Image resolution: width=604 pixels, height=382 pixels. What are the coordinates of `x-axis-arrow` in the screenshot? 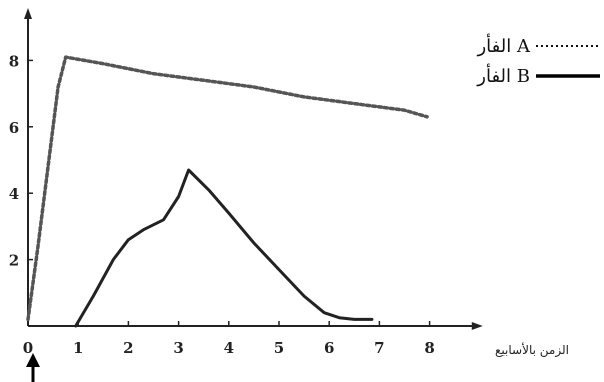 It's located at (477, 326).